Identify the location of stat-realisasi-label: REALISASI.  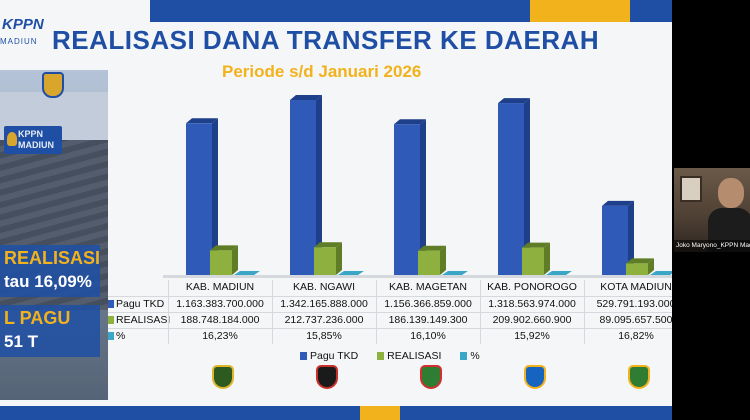
(52, 258).